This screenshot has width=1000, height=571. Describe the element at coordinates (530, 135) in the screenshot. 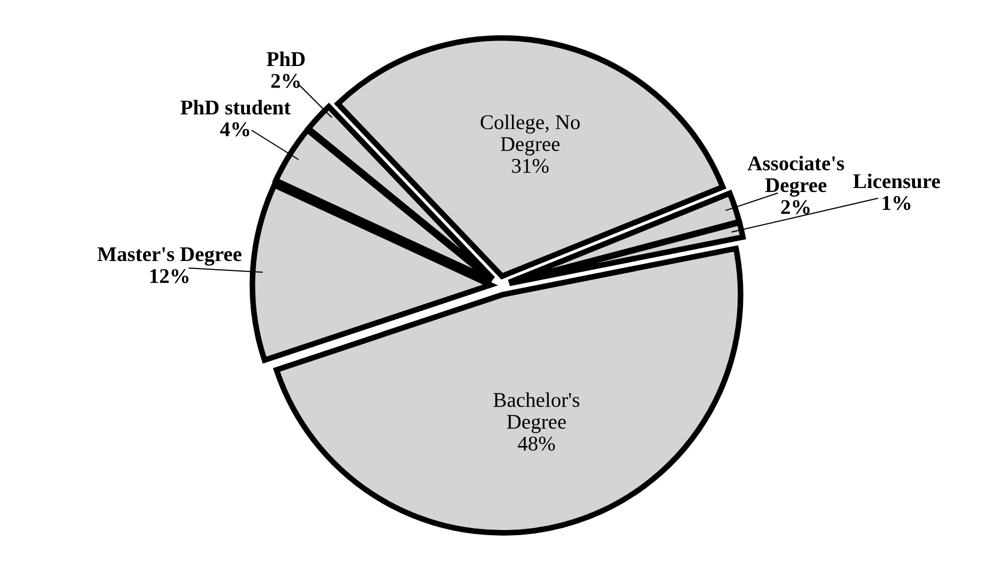

I see `slice-label: College, No Degree` at that location.